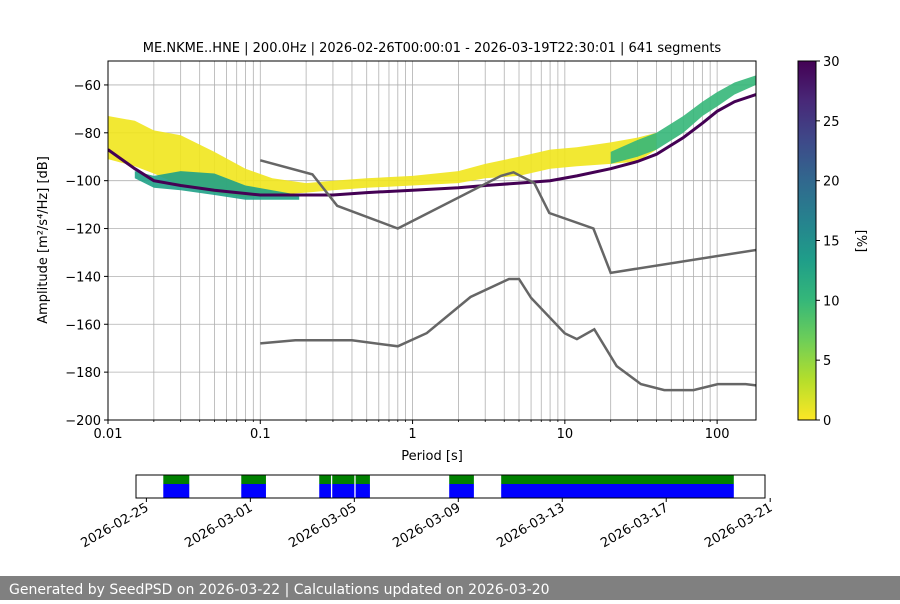  Describe the element at coordinates (83, 230) in the screenshot. I see `y-tick-label: −120` at that location.